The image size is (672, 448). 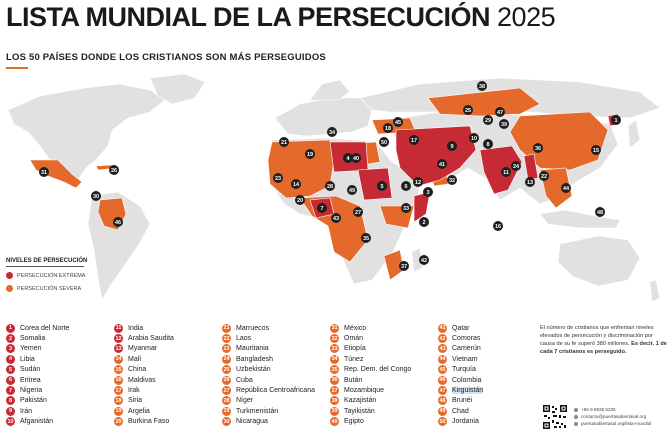 I want to click on map-marker-label: 44, so click(x=566, y=189).